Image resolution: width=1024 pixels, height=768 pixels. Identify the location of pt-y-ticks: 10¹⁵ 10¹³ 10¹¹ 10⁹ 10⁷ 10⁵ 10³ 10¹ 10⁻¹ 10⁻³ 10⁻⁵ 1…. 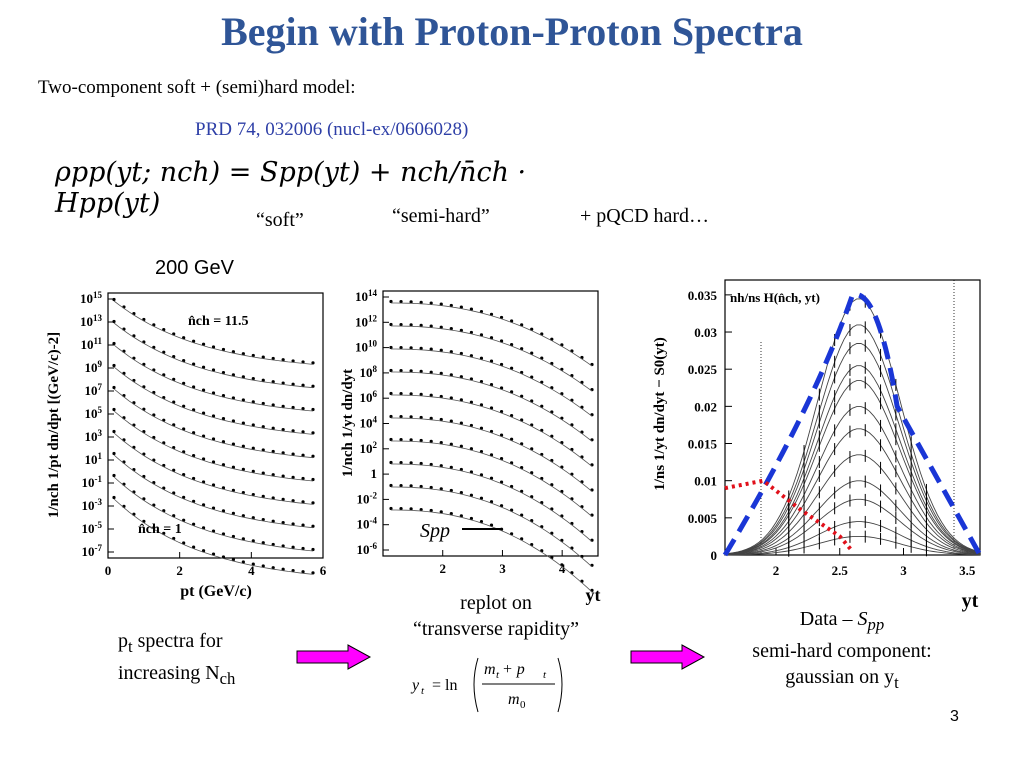
(97, 424).